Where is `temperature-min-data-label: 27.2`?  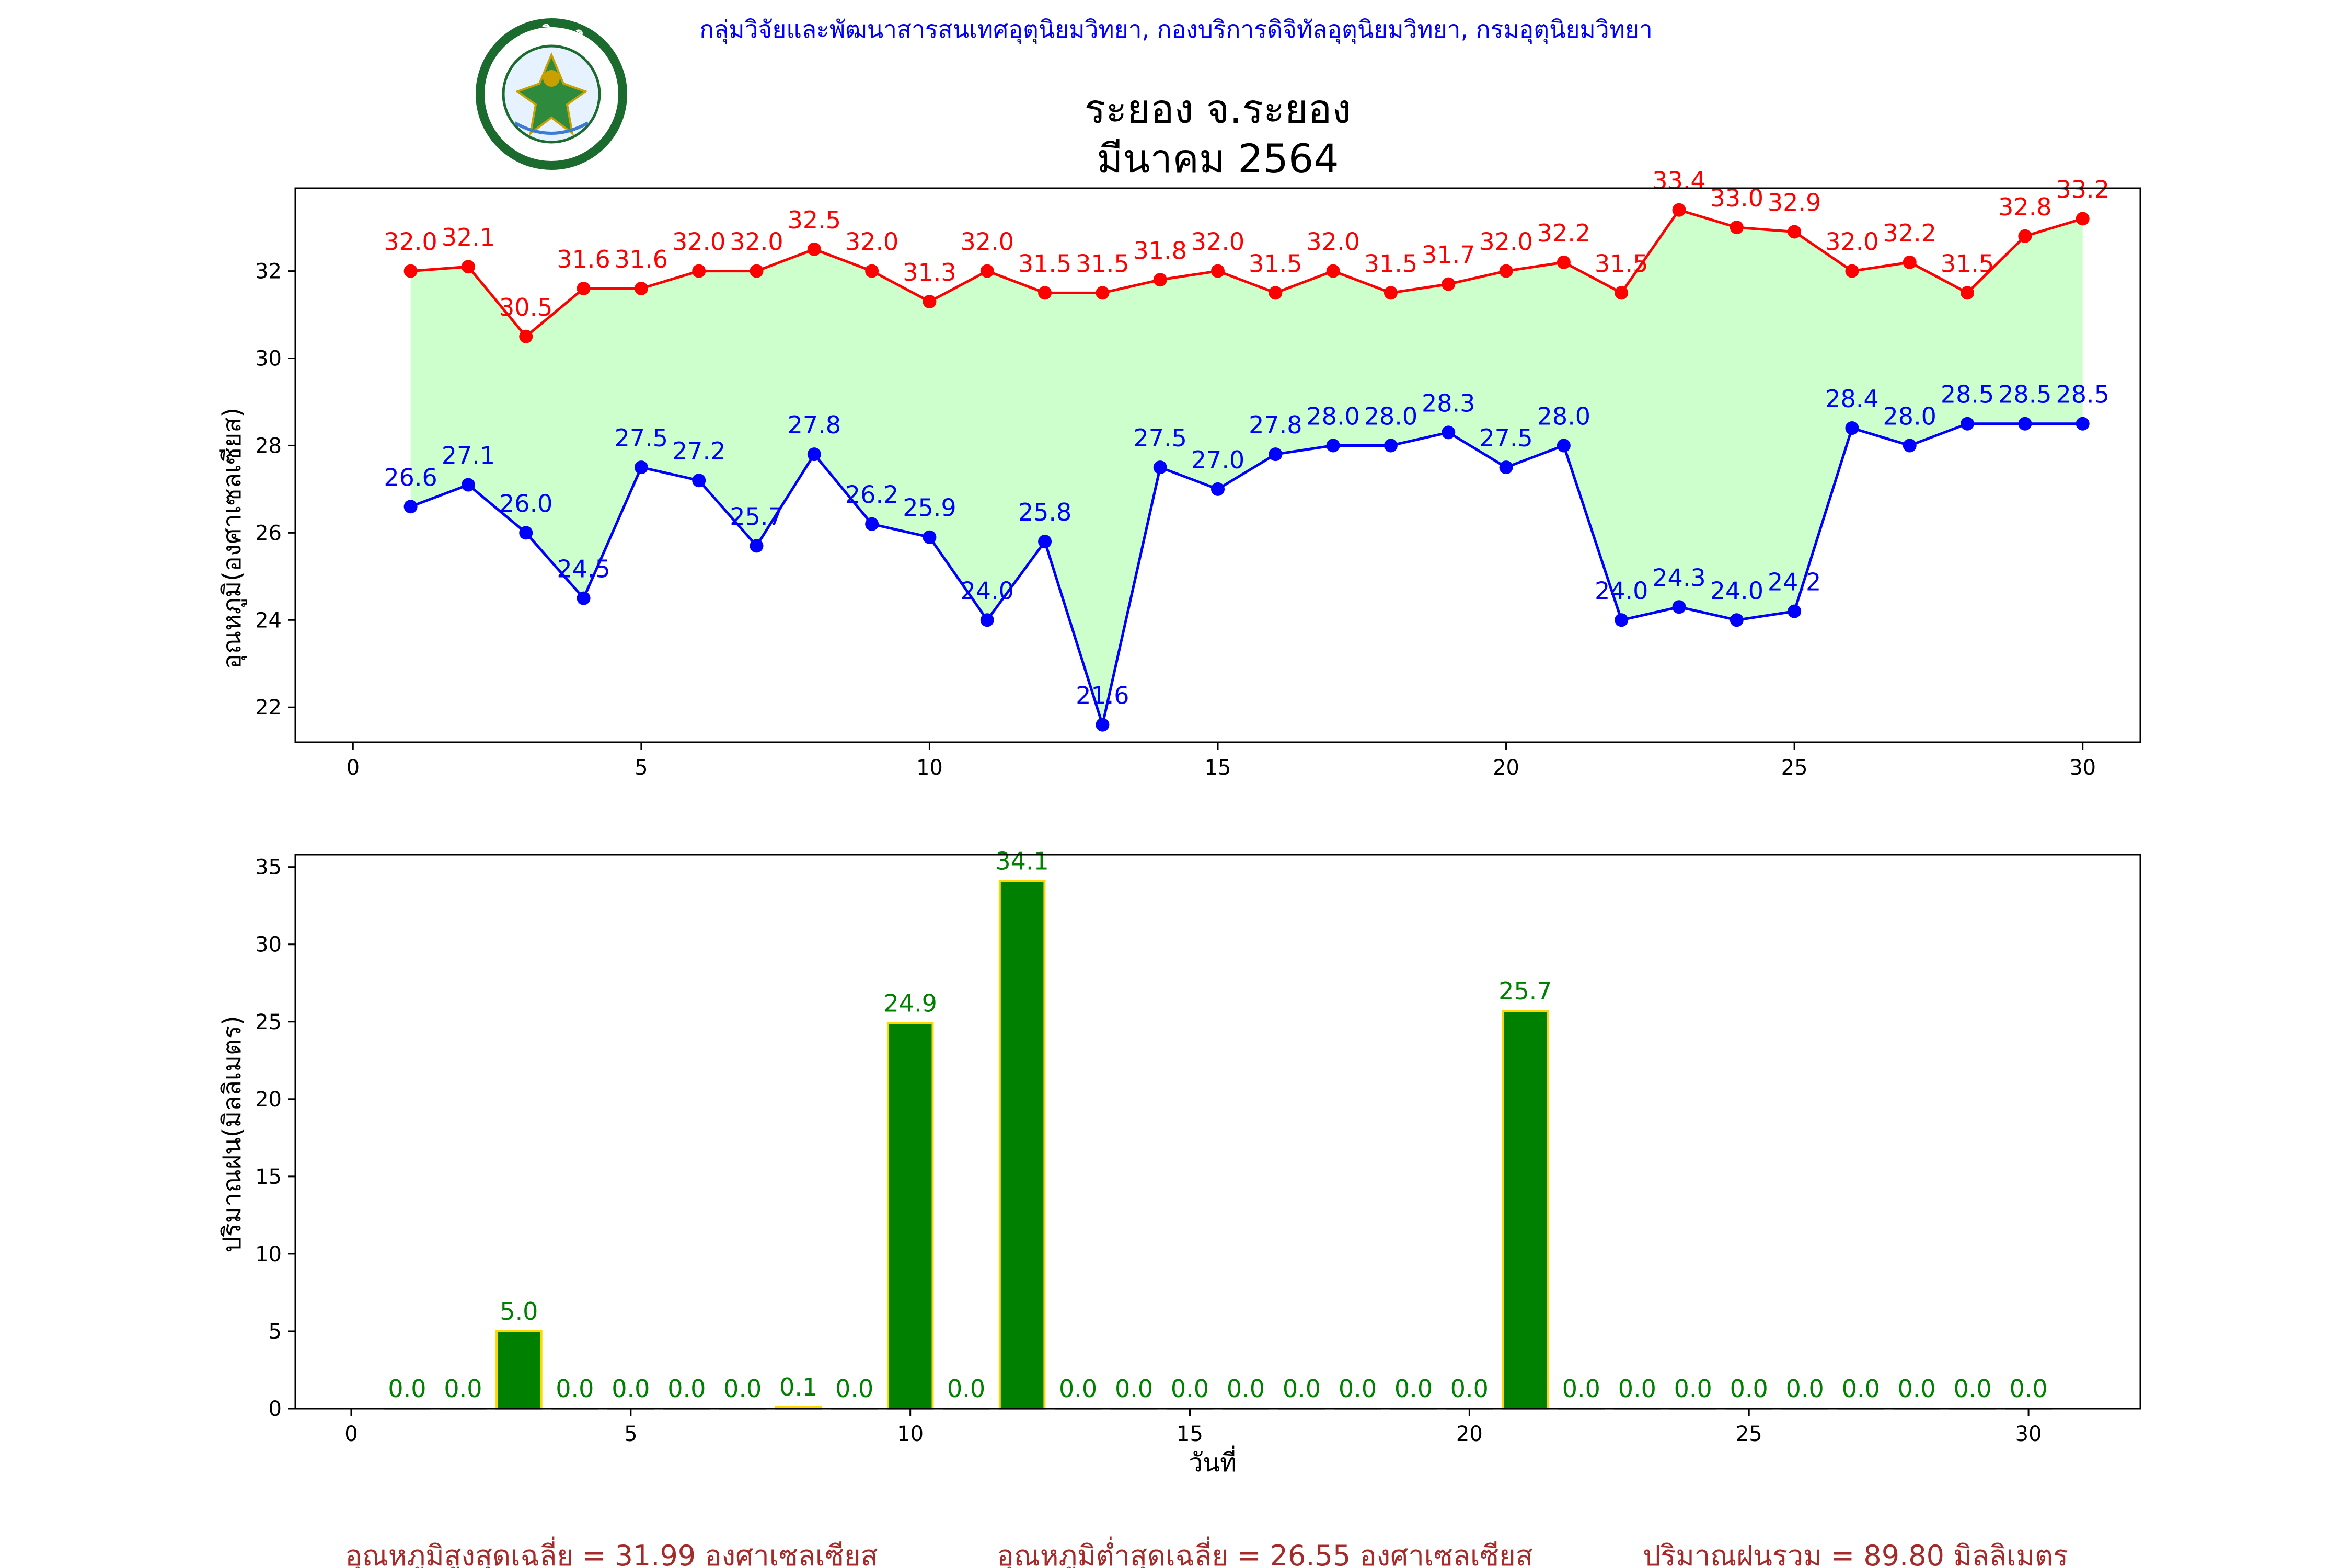 temperature-min-data-label: 27.2 is located at coordinates (698, 451).